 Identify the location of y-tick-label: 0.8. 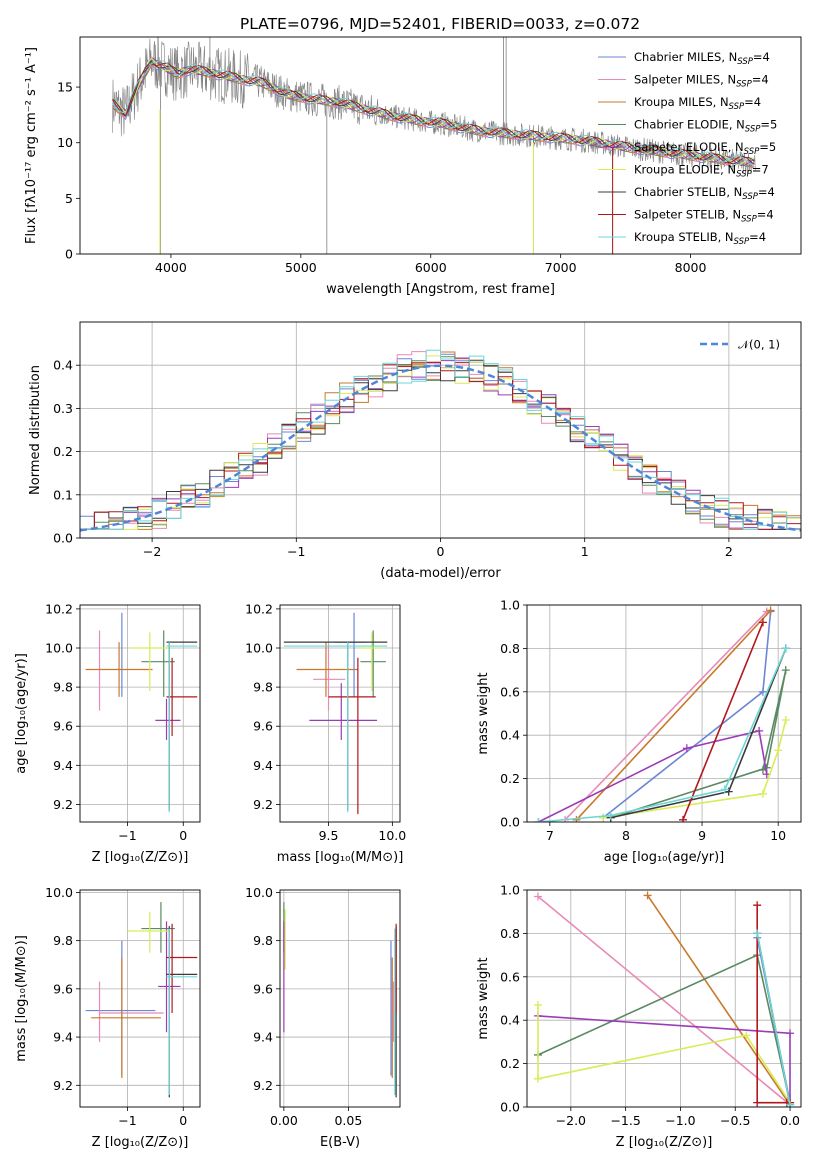
(510, 648).